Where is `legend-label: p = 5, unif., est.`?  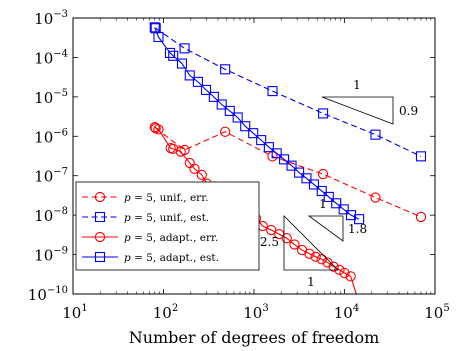 legend-label: p = 5, unif., est. is located at coordinates (166, 218).